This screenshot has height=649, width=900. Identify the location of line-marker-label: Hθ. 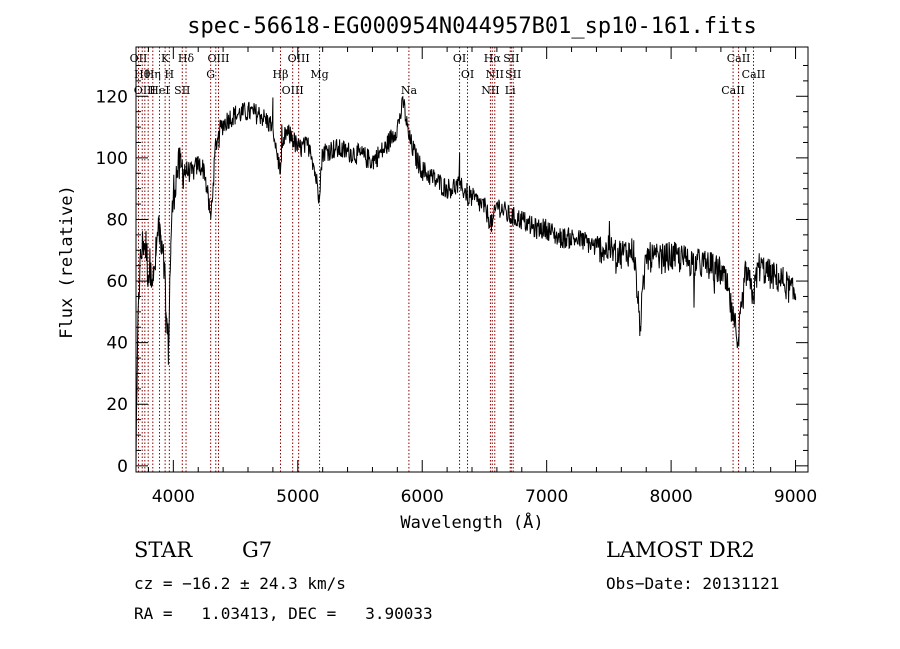
(142, 74).